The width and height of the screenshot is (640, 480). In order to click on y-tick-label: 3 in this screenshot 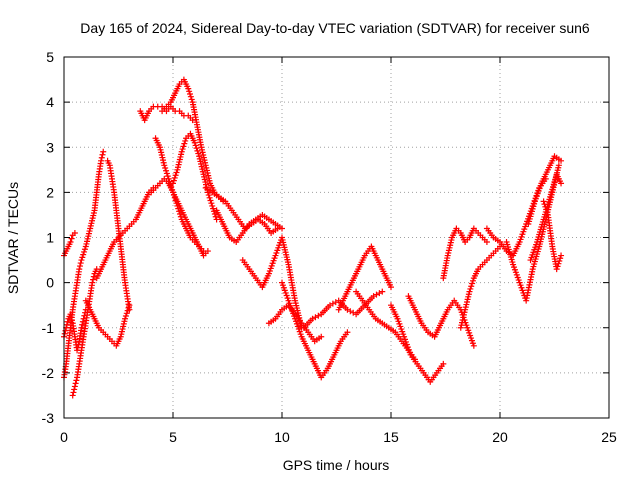, I will do `click(50, 147)`.